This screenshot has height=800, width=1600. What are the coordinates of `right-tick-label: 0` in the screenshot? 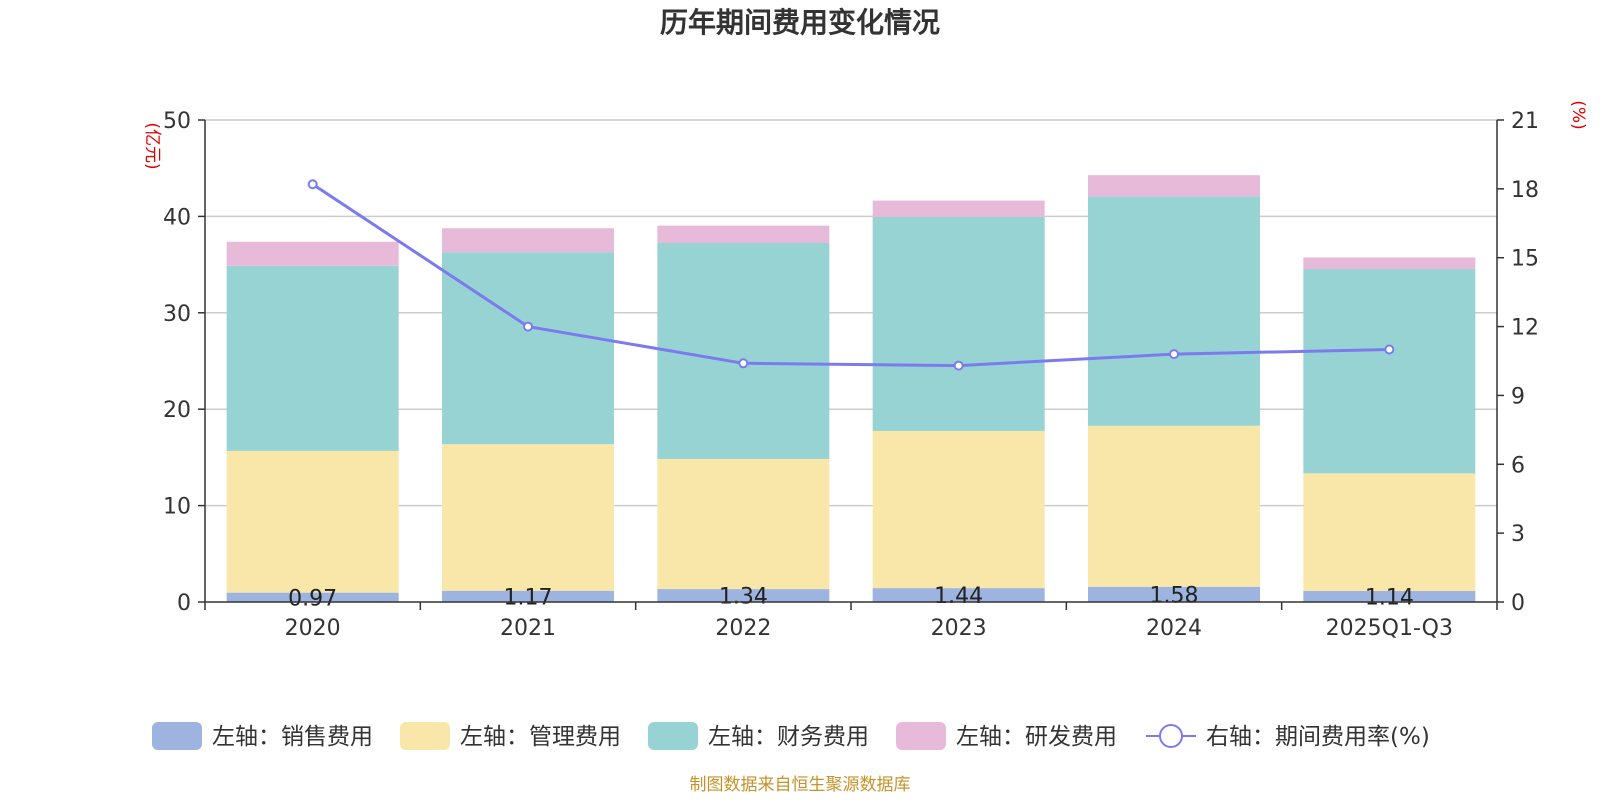 It's located at (1518, 603).